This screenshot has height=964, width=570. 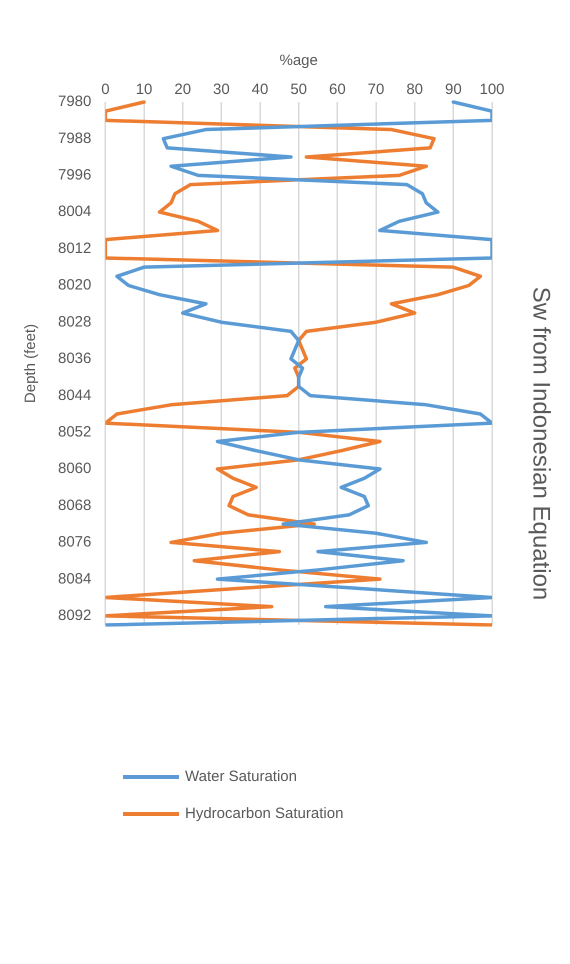 What do you see at coordinates (75, 469) in the screenshot?
I see `y-tick-label: 8060` at bounding box center [75, 469].